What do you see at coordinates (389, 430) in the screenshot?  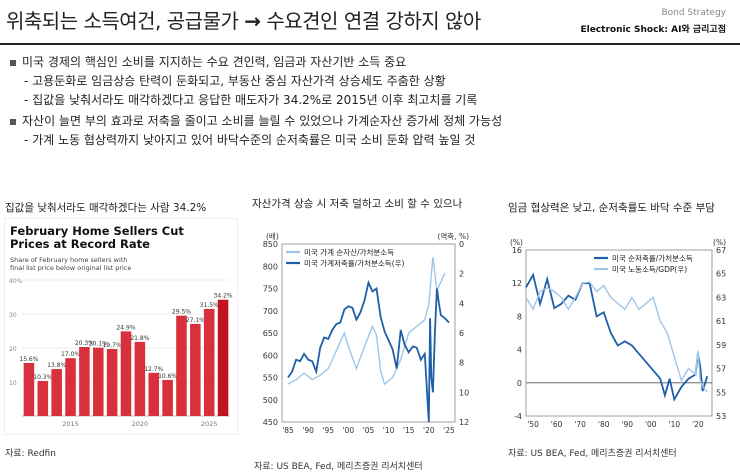 I see `chart2-x-tick-label: '10` at bounding box center [389, 430].